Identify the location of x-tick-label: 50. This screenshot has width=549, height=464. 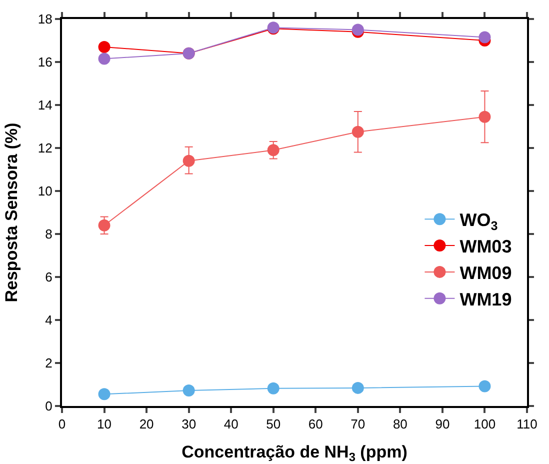
(273, 424).